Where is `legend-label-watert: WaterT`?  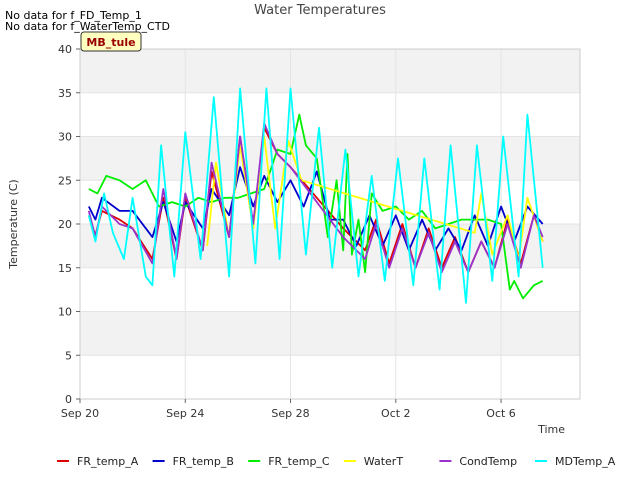
legend-label-watert: WaterT is located at coordinates (384, 461).